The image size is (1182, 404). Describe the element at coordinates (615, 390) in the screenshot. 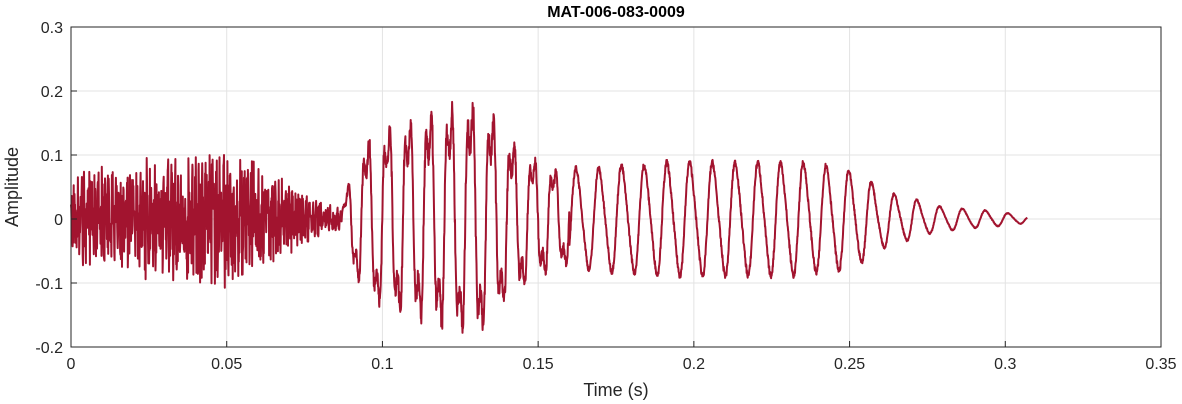

I see `x-axis-label: Time (s)` at that location.